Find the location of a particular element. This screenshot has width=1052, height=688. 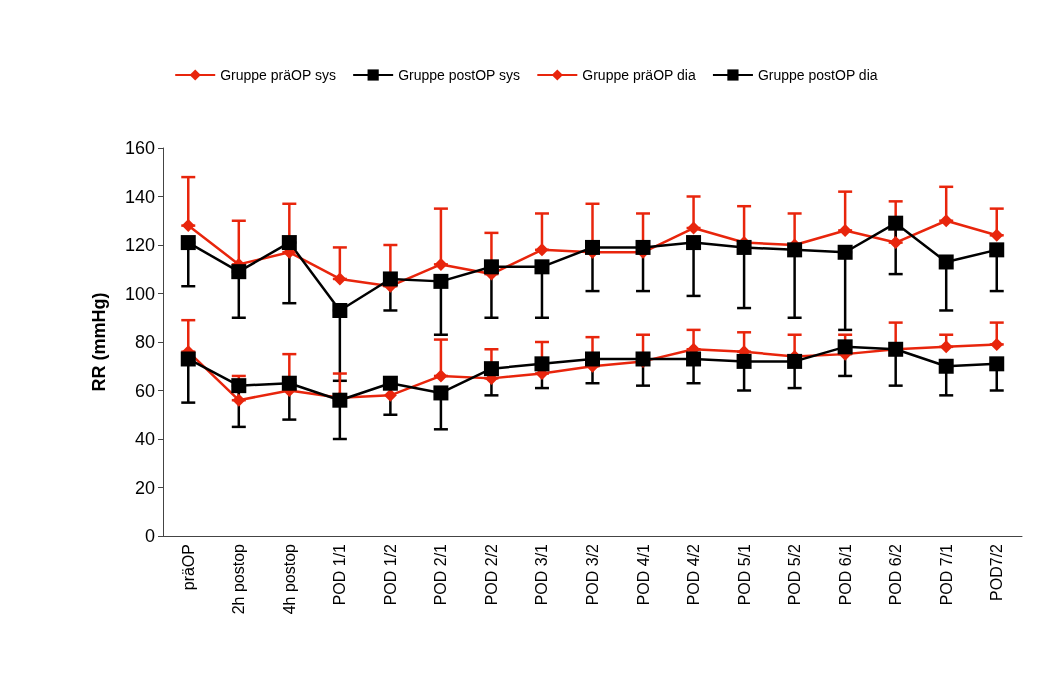

x-tick-label: POD 6/1 is located at coordinates (845, 574).